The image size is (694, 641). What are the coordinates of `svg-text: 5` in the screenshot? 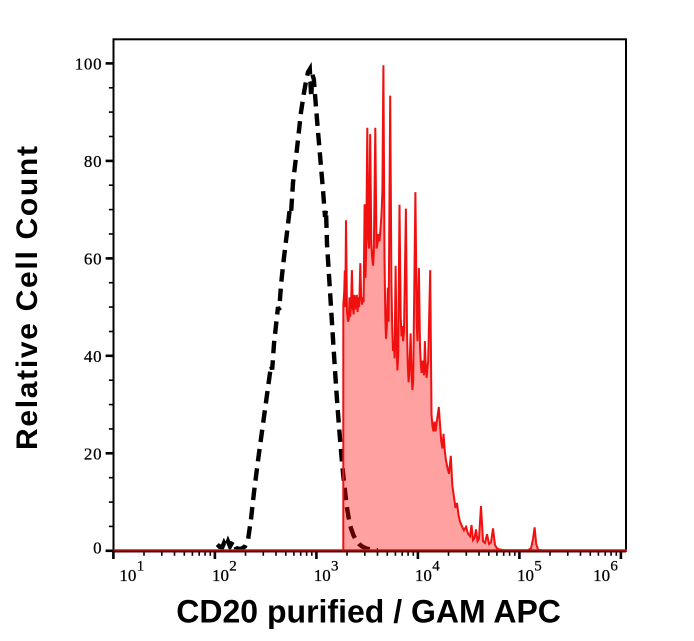 It's located at (538, 567).